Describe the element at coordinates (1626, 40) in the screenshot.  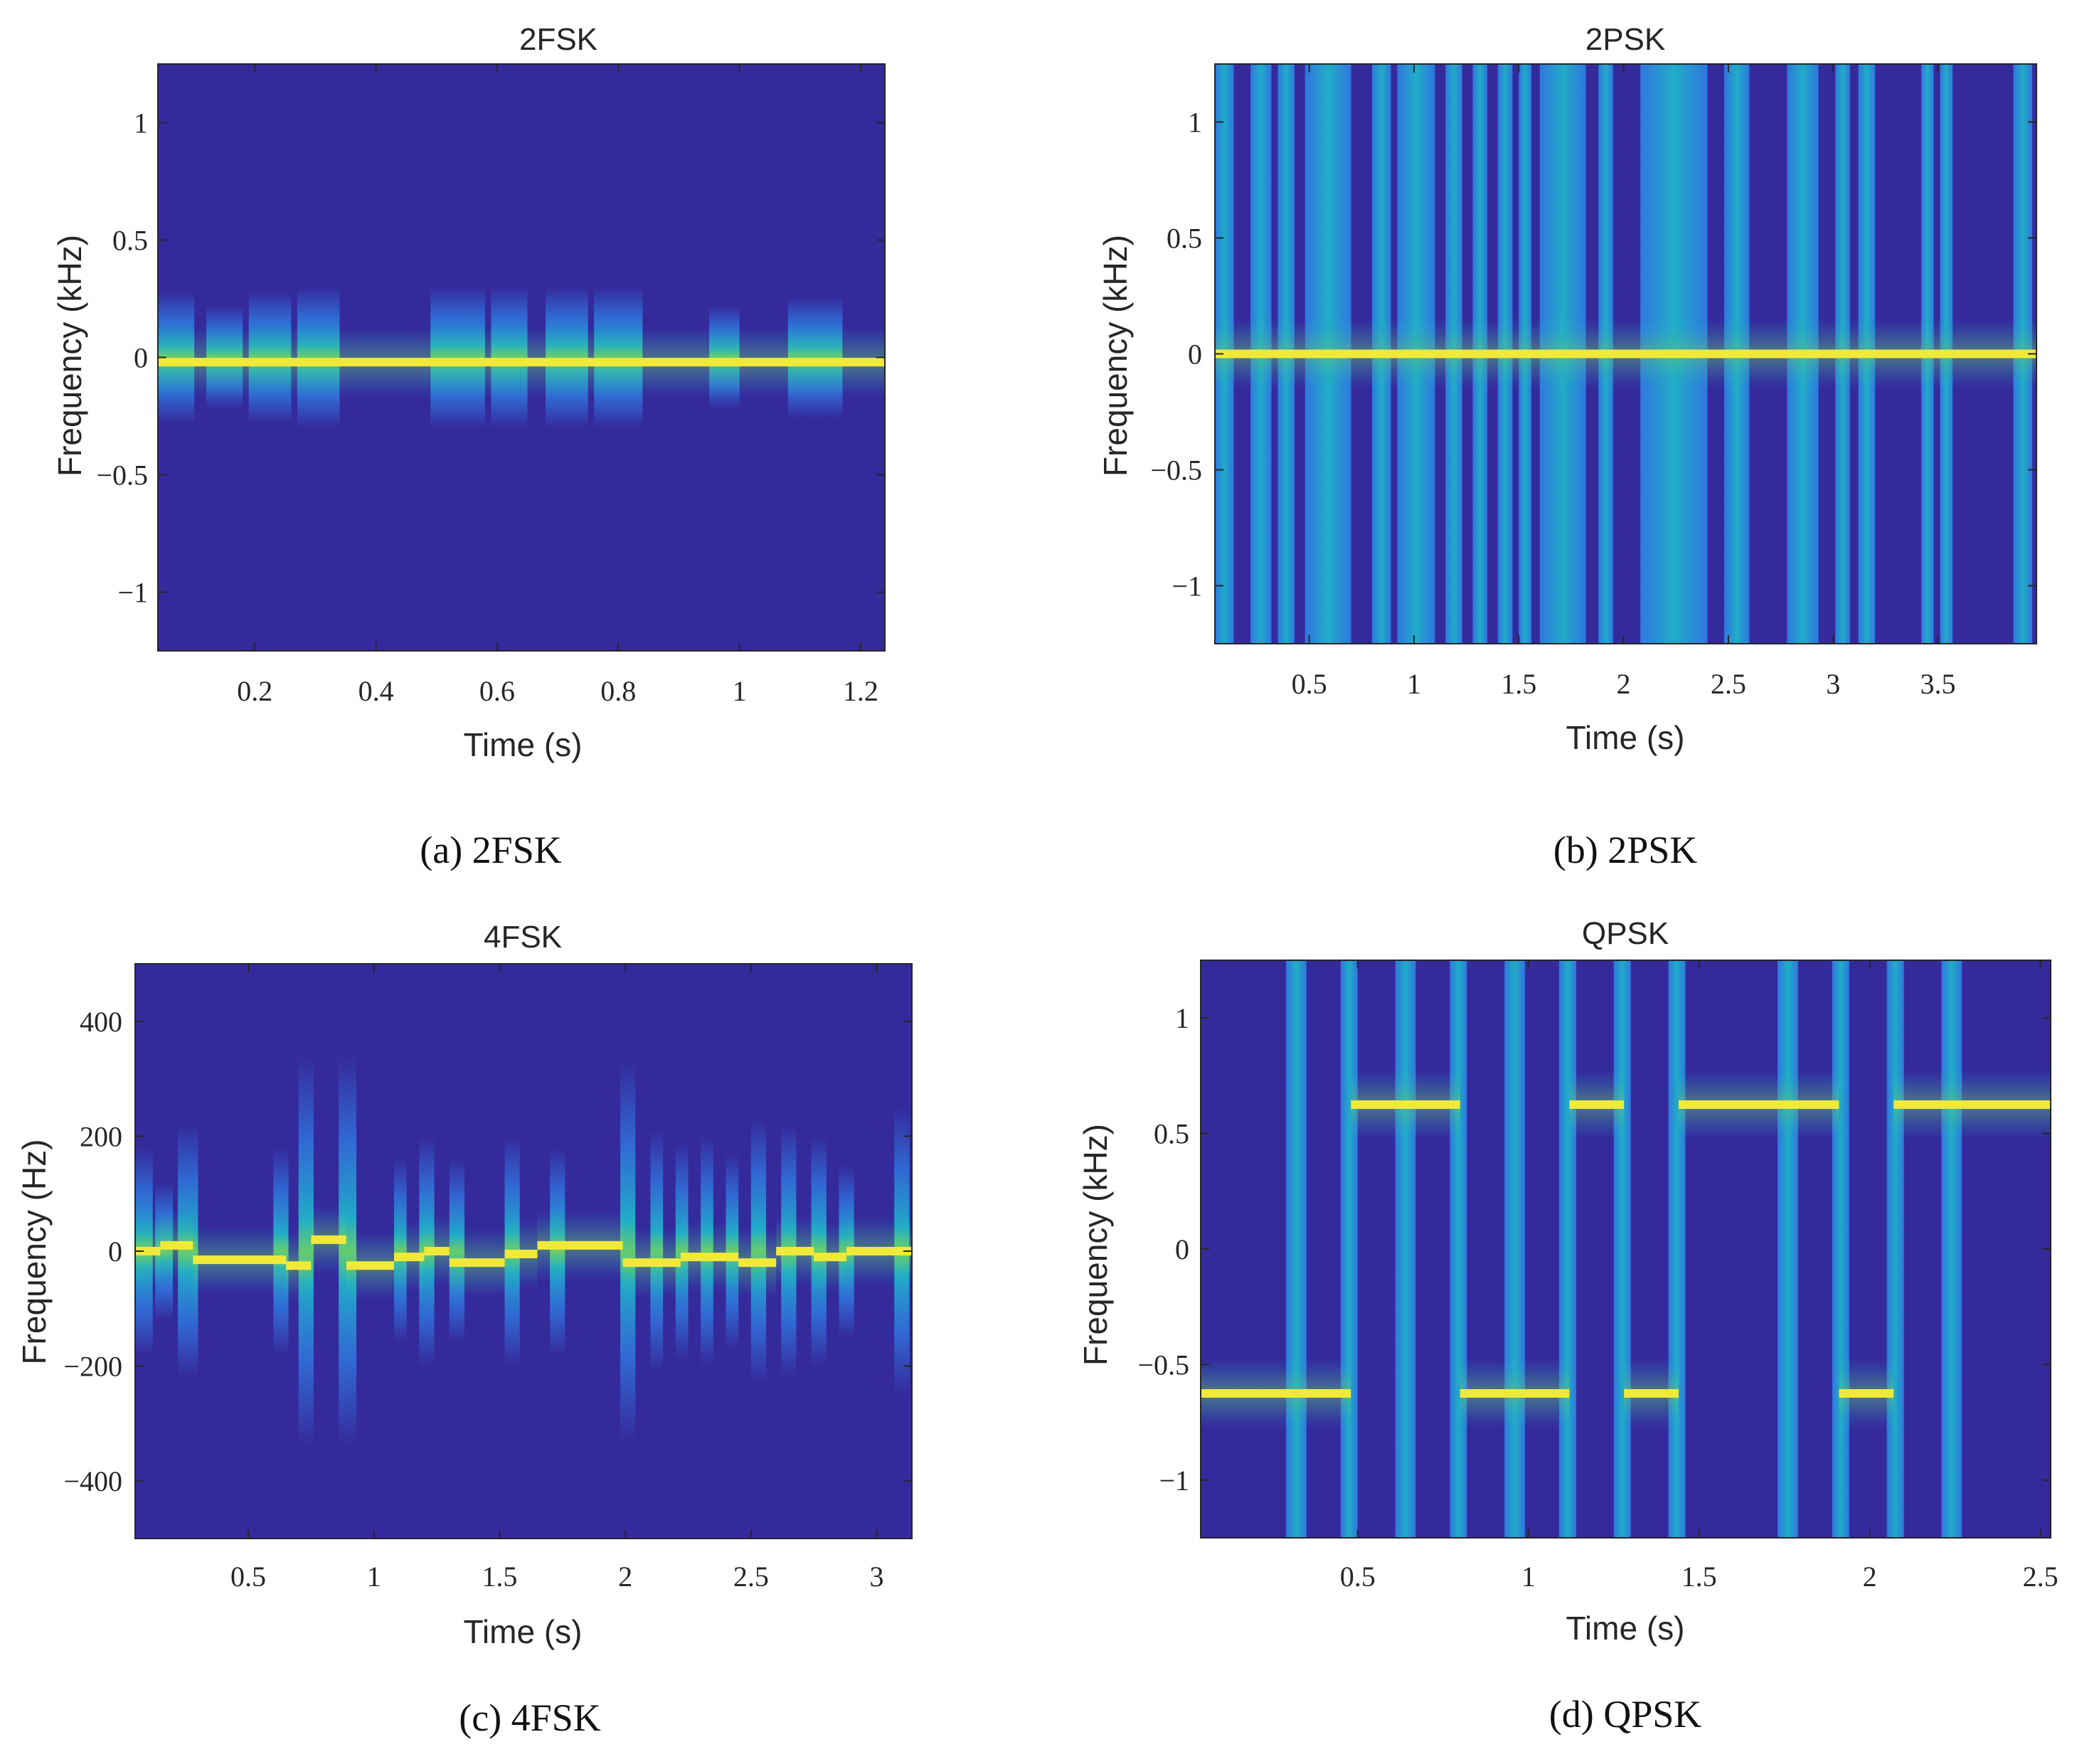
I see `chart-title: 2PSK` at that location.